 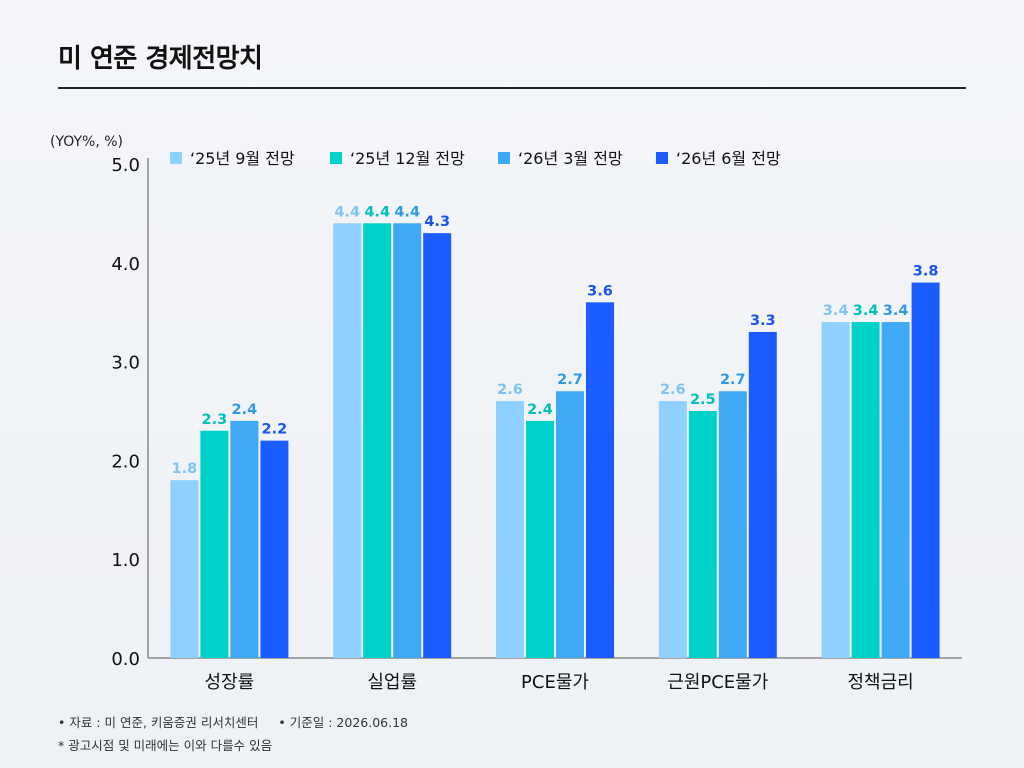 I want to click on data-label: 3.6, so click(x=600, y=291).